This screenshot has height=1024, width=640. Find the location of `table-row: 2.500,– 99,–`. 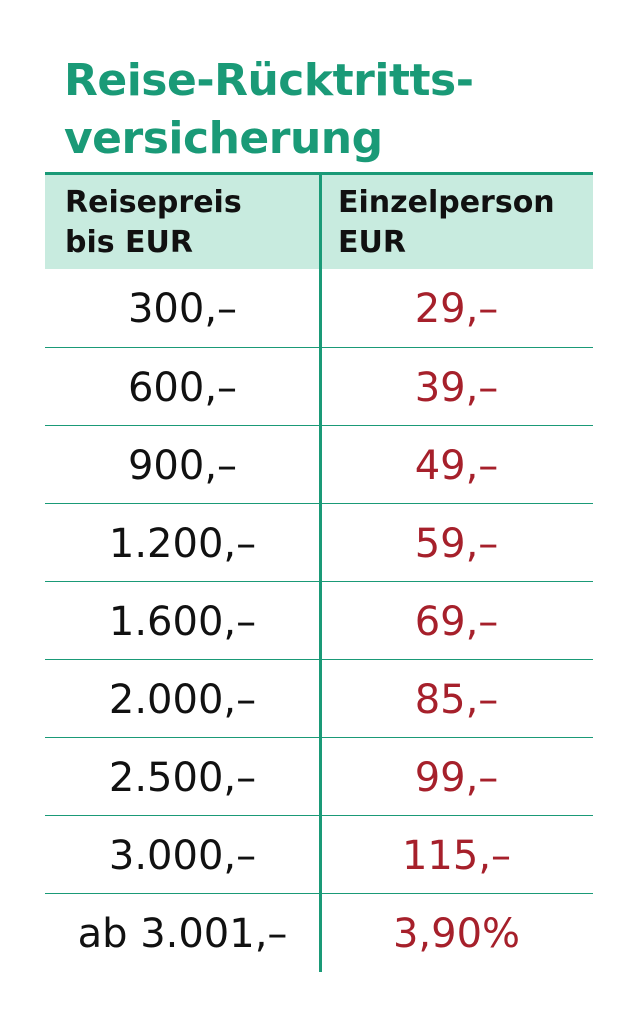

table-row: 2.500,– 99,– is located at coordinates (319, 776).